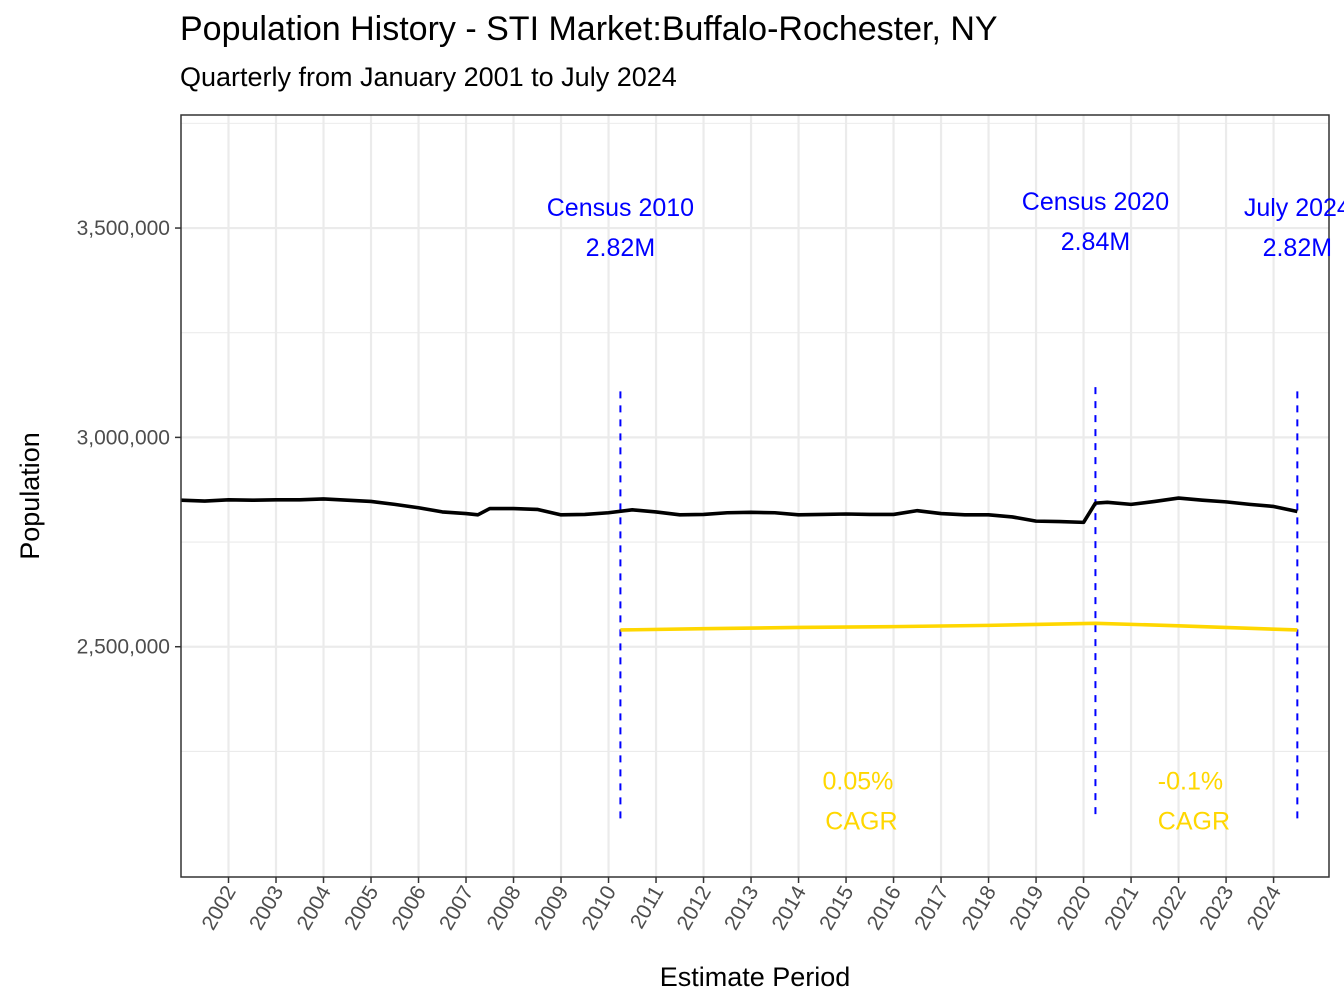 This screenshot has height=1008, width=1344. Describe the element at coordinates (1294, 228) in the screenshot. I see `annotation-2: July 2024 2.82M` at that location.